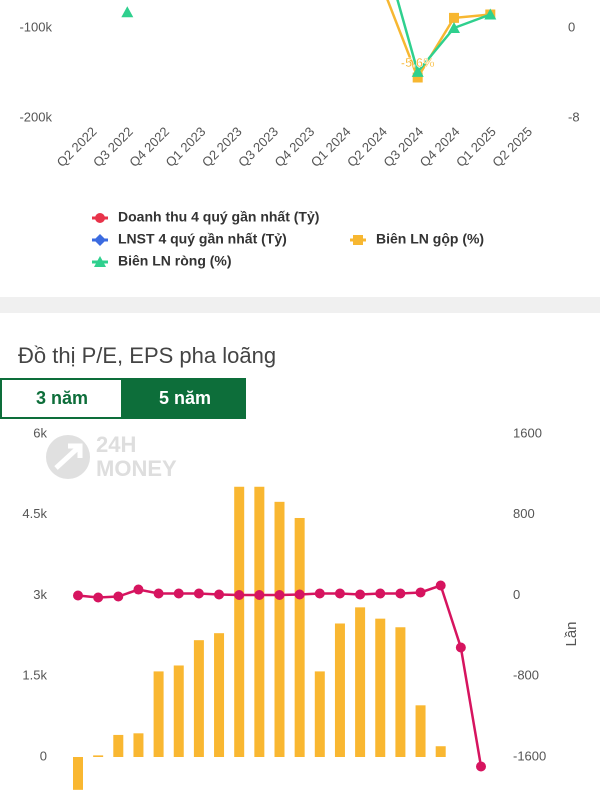 This screenshot has width=600, height=800. I want to click on annotation: -5.6%, so click(418, 62).